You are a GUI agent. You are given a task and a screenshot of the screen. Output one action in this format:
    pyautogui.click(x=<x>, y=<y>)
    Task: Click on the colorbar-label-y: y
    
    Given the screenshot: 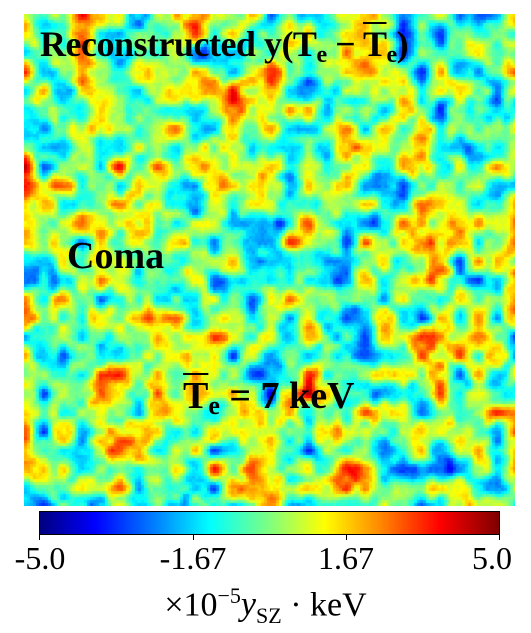 What is the action you would take?
    pyautogui.click(x=248, y=605)
    